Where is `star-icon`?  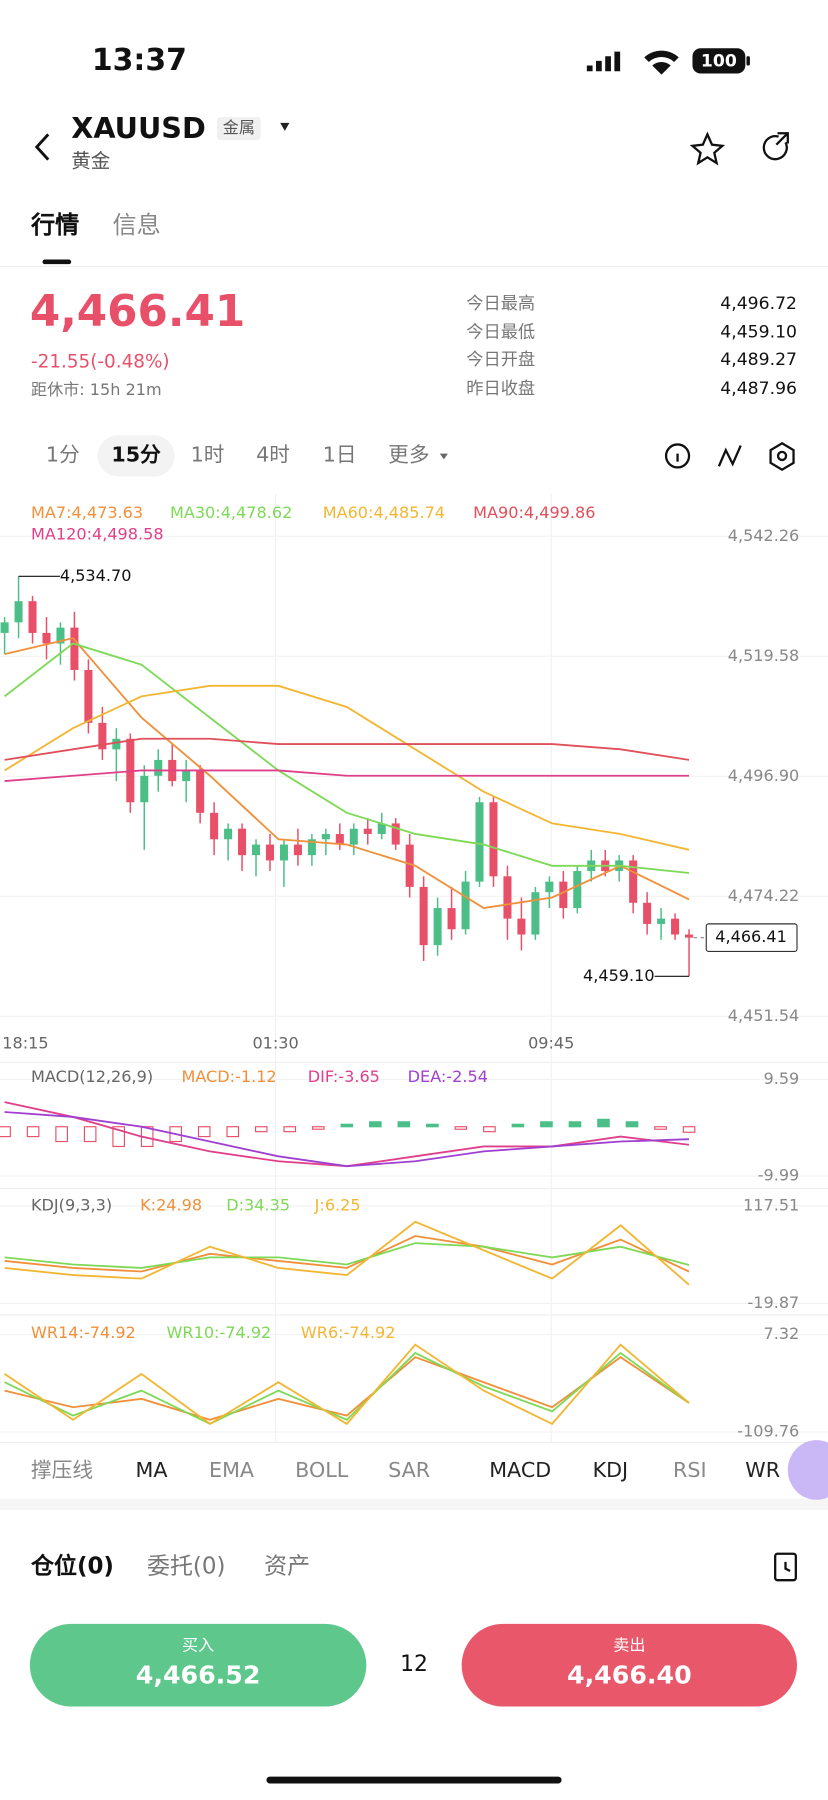
star-icon is located at coordinates (707, 148).